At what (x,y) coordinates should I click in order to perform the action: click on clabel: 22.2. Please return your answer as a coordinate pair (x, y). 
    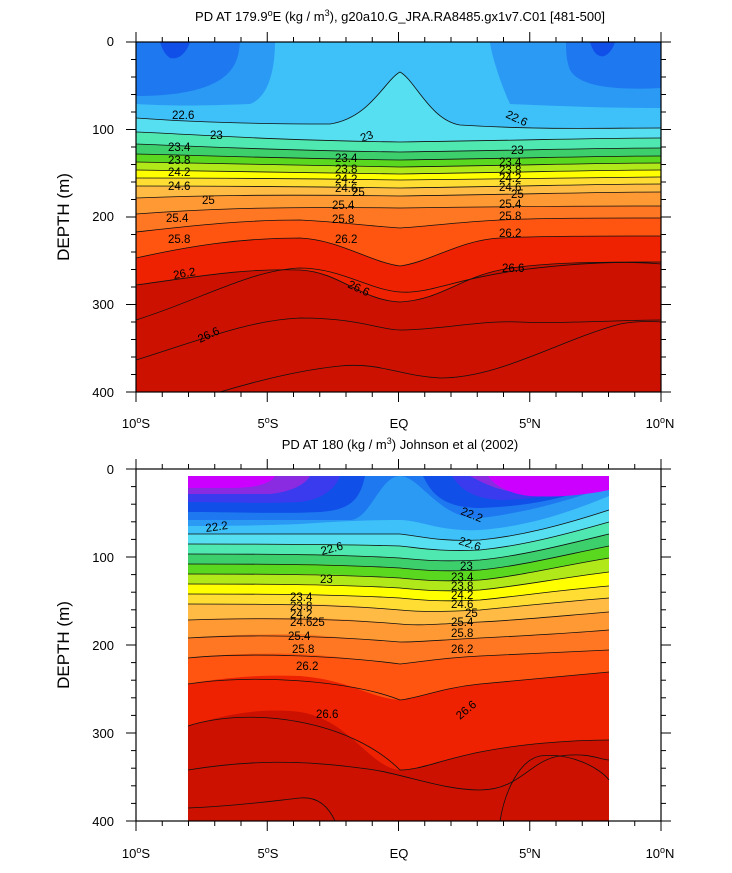
    Looking at the image, I should click on (217, 527).